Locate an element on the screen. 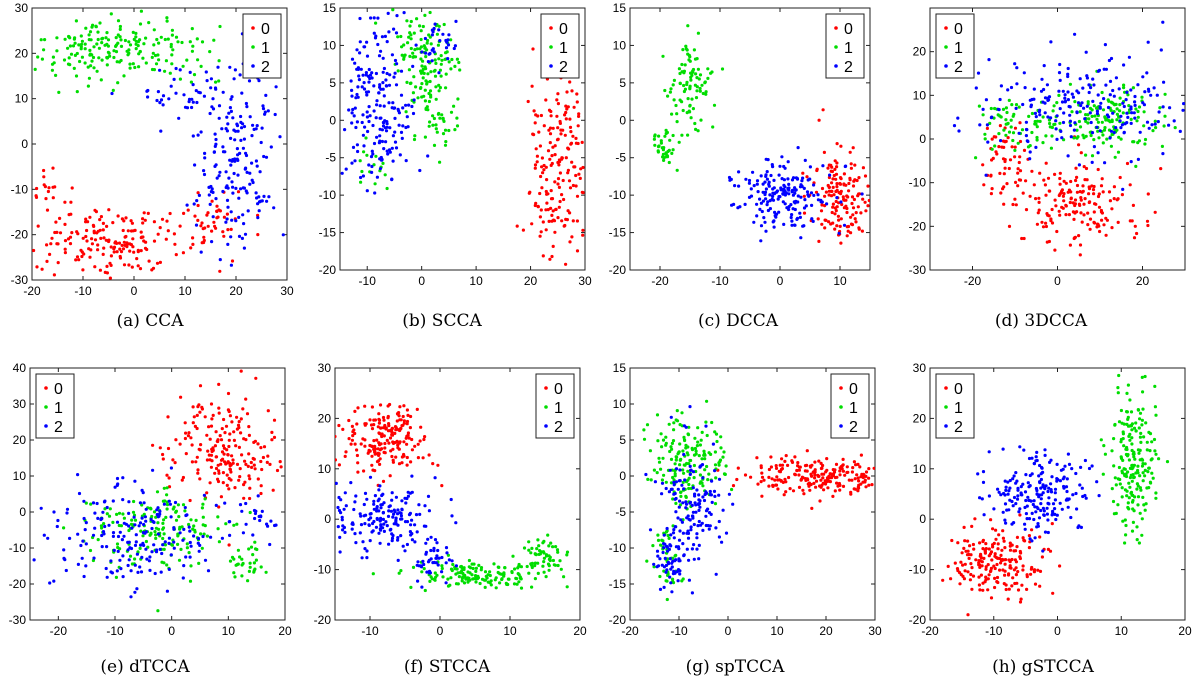 The image size is (1195, 686). chart-panel-b: -10 0 10 20 30 -20 -15 -10 -5 0 5 10 15 0 1 2 (b) SCCA is located at coordinates (443, 170).